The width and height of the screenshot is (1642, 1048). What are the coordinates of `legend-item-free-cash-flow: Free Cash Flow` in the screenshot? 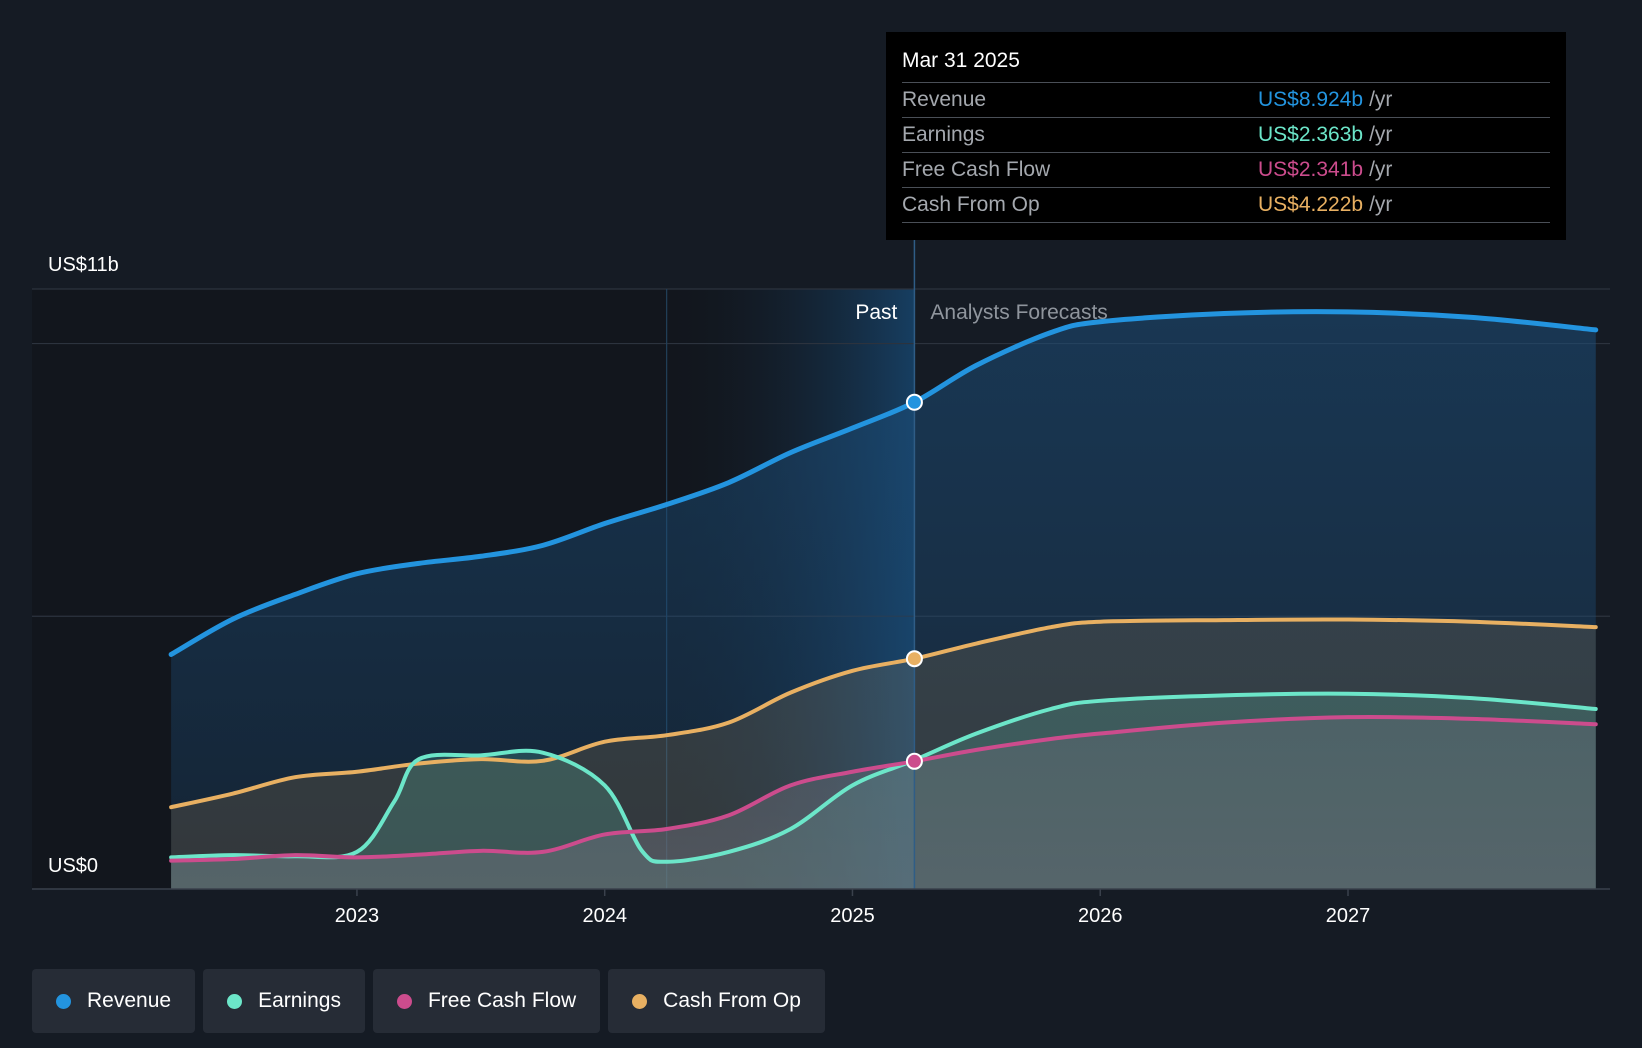 It's located at (486, 1001).